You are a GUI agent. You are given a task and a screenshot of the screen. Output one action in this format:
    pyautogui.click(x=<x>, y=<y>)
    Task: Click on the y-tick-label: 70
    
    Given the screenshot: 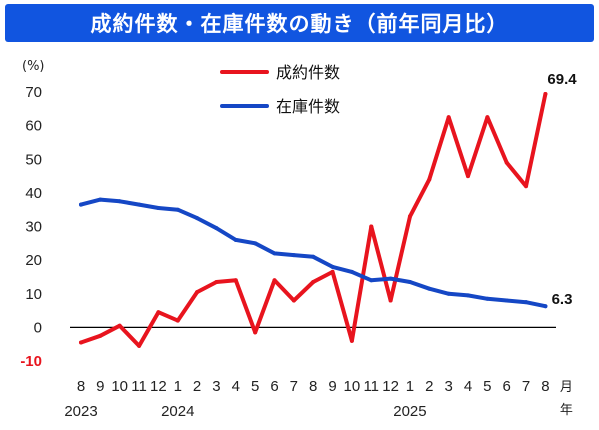 What is the action you would take?
    pyautogui.click(x=33, y=92)
    